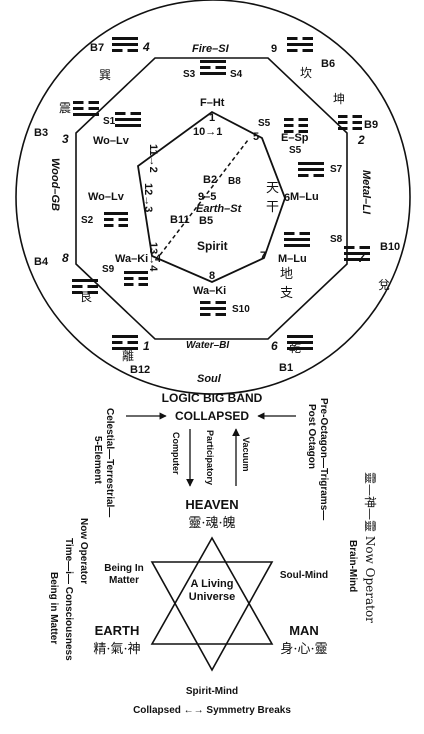 The width and height of the screenshot is (424, 734). Describe the element at coordinates (123, 568) in the screenshot. I see `being-in-label: Being In` at that location.